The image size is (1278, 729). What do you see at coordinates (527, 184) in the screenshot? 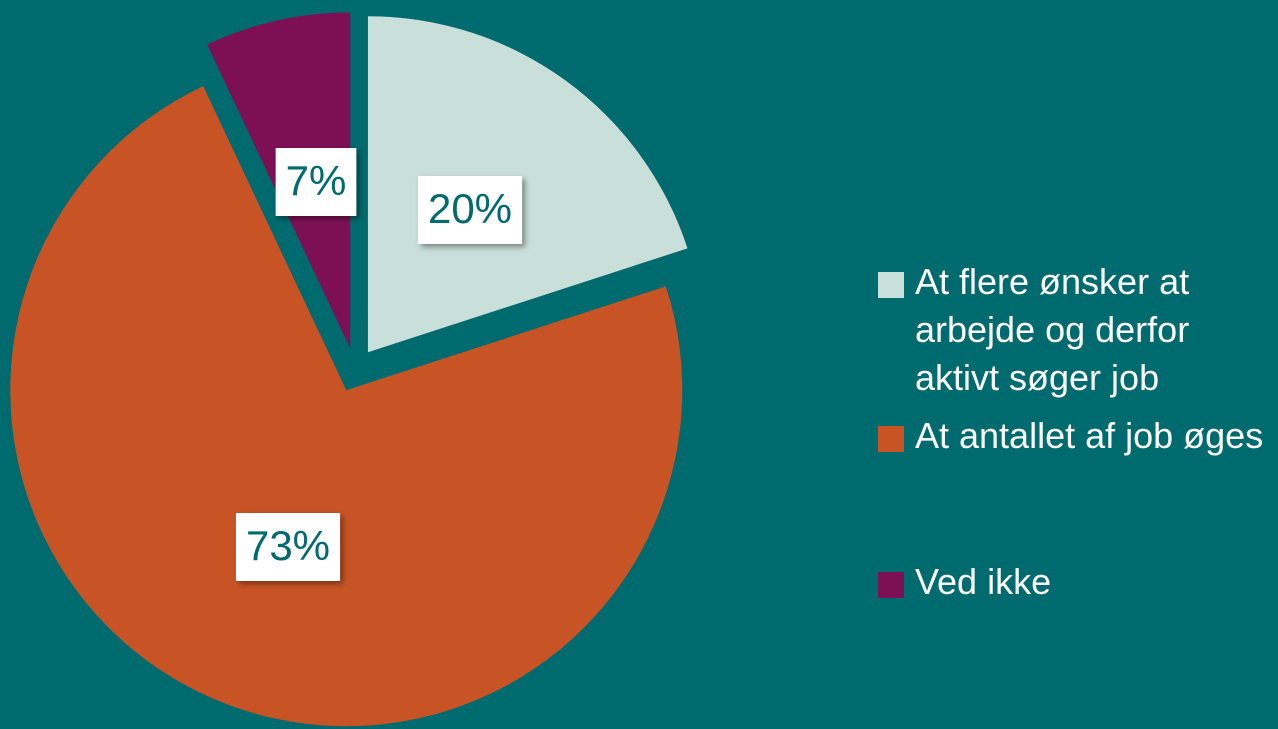
I see `pie-slice` at bounding box center [527, 184].